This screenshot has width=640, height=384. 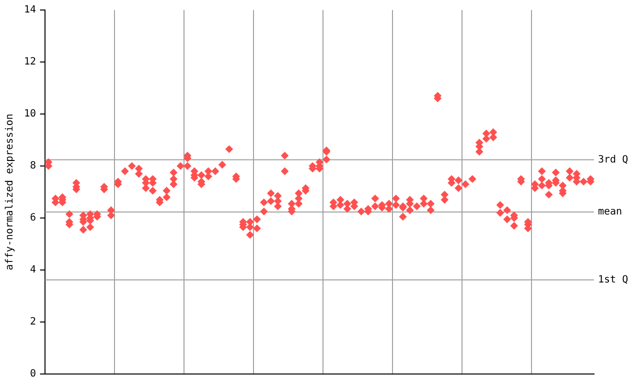 I want to click on y-tick-label: 14, so click(x=30, y=10).